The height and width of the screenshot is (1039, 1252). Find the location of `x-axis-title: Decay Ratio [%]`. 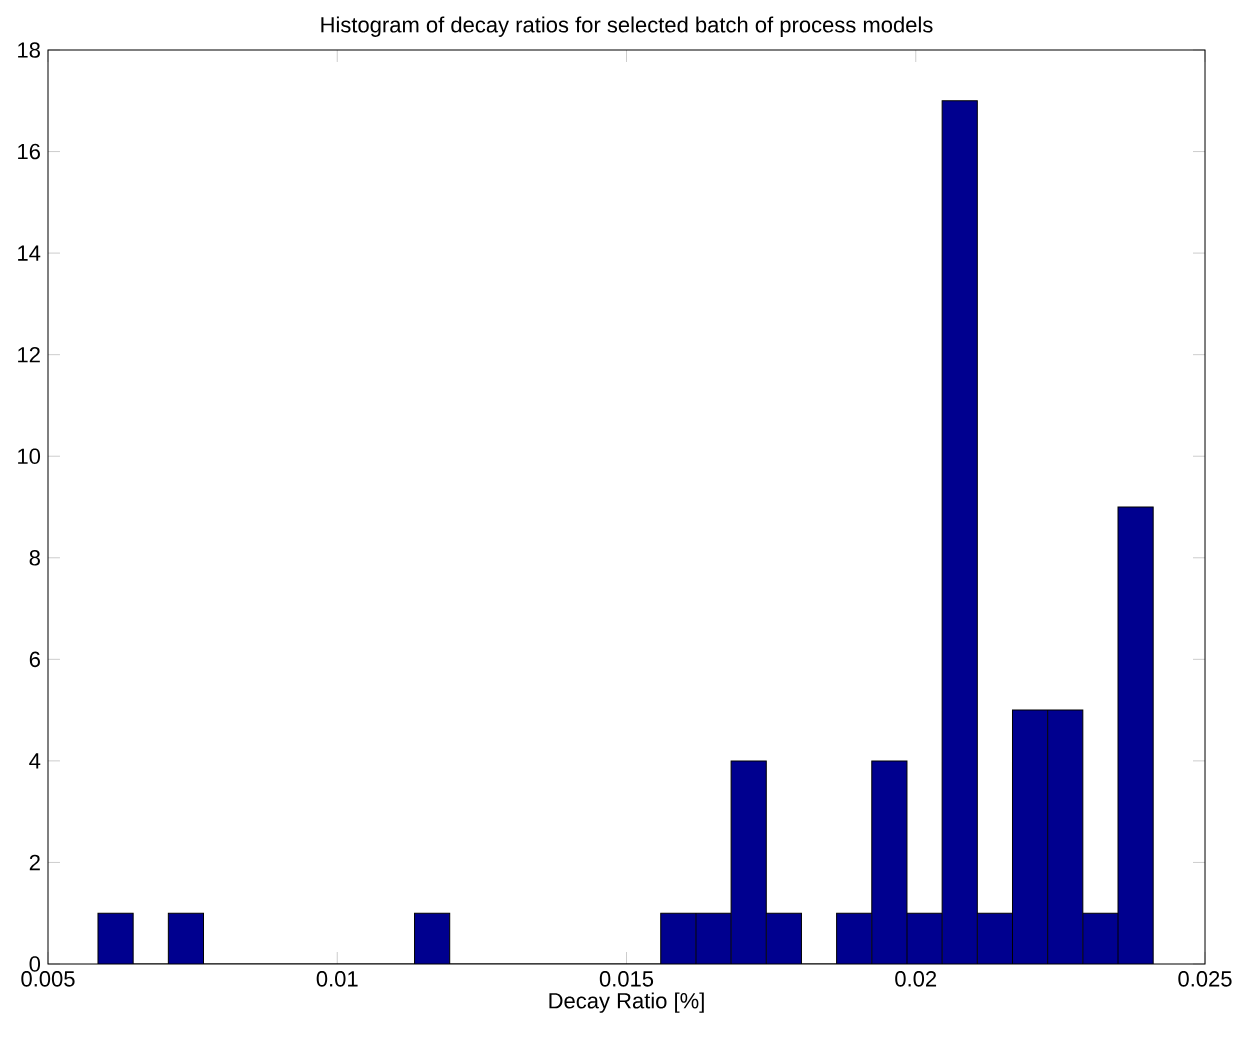

x-axis-title: Decay Ratio [%] is located at coordinates (626, 1002).